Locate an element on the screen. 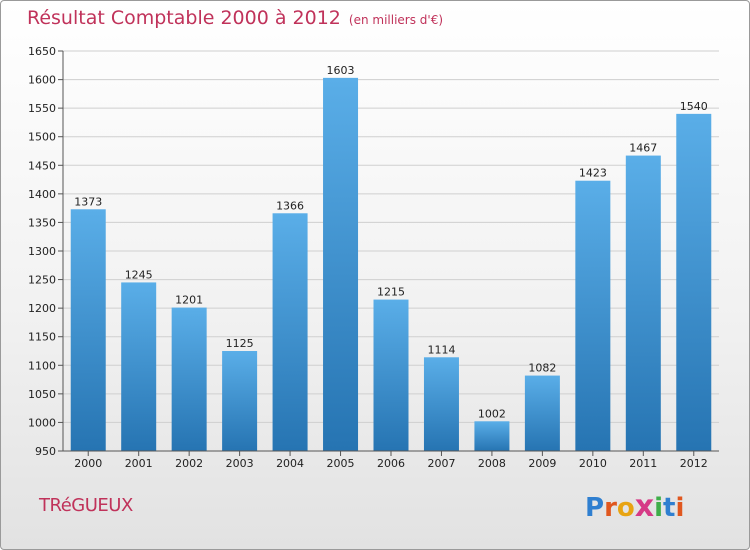 The height and width of the screenshot is (550, 750). bar-2000 is located at coordinates (88, 330).